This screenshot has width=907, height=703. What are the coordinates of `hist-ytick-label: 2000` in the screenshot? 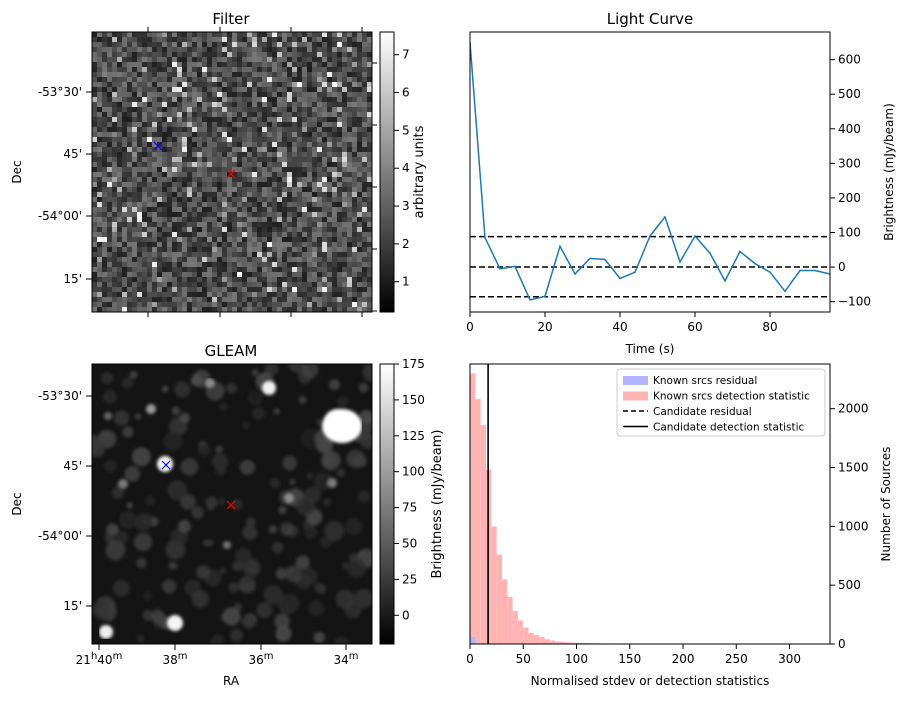 It's located at (853, 409).